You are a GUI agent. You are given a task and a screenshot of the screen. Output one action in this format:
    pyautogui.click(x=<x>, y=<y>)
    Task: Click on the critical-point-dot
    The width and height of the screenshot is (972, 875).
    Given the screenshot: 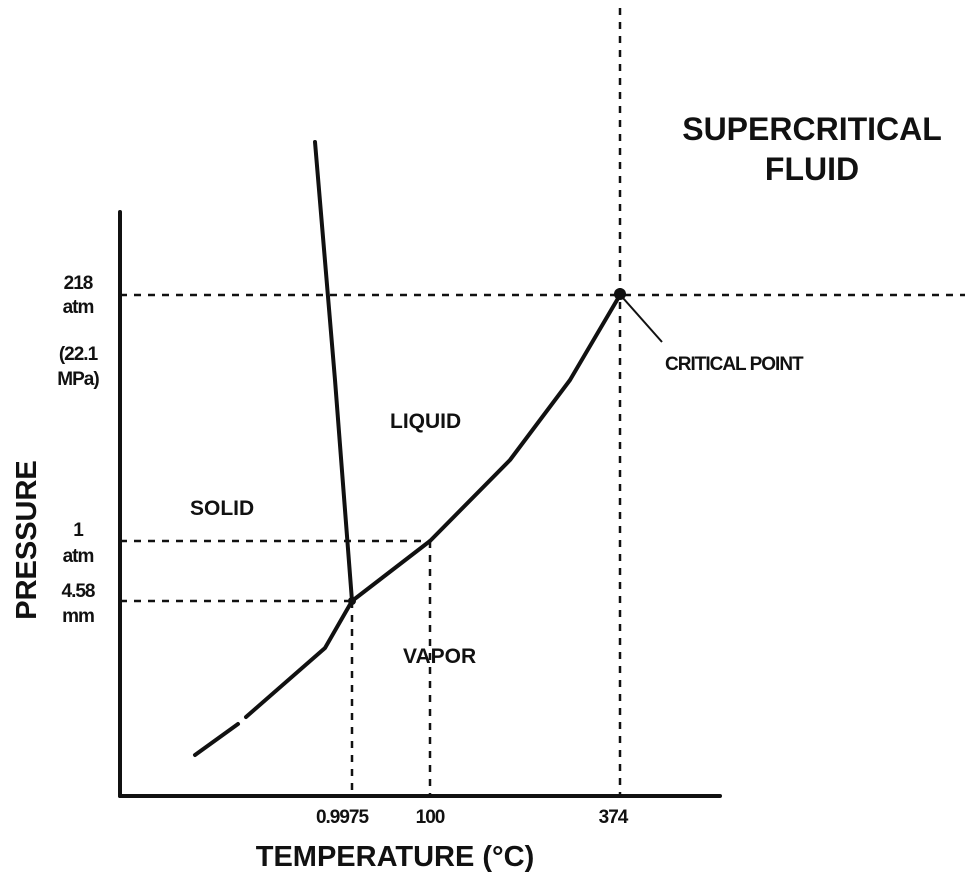 What is the action you would take?
    pyautogui.click(x=620, y=294)
    